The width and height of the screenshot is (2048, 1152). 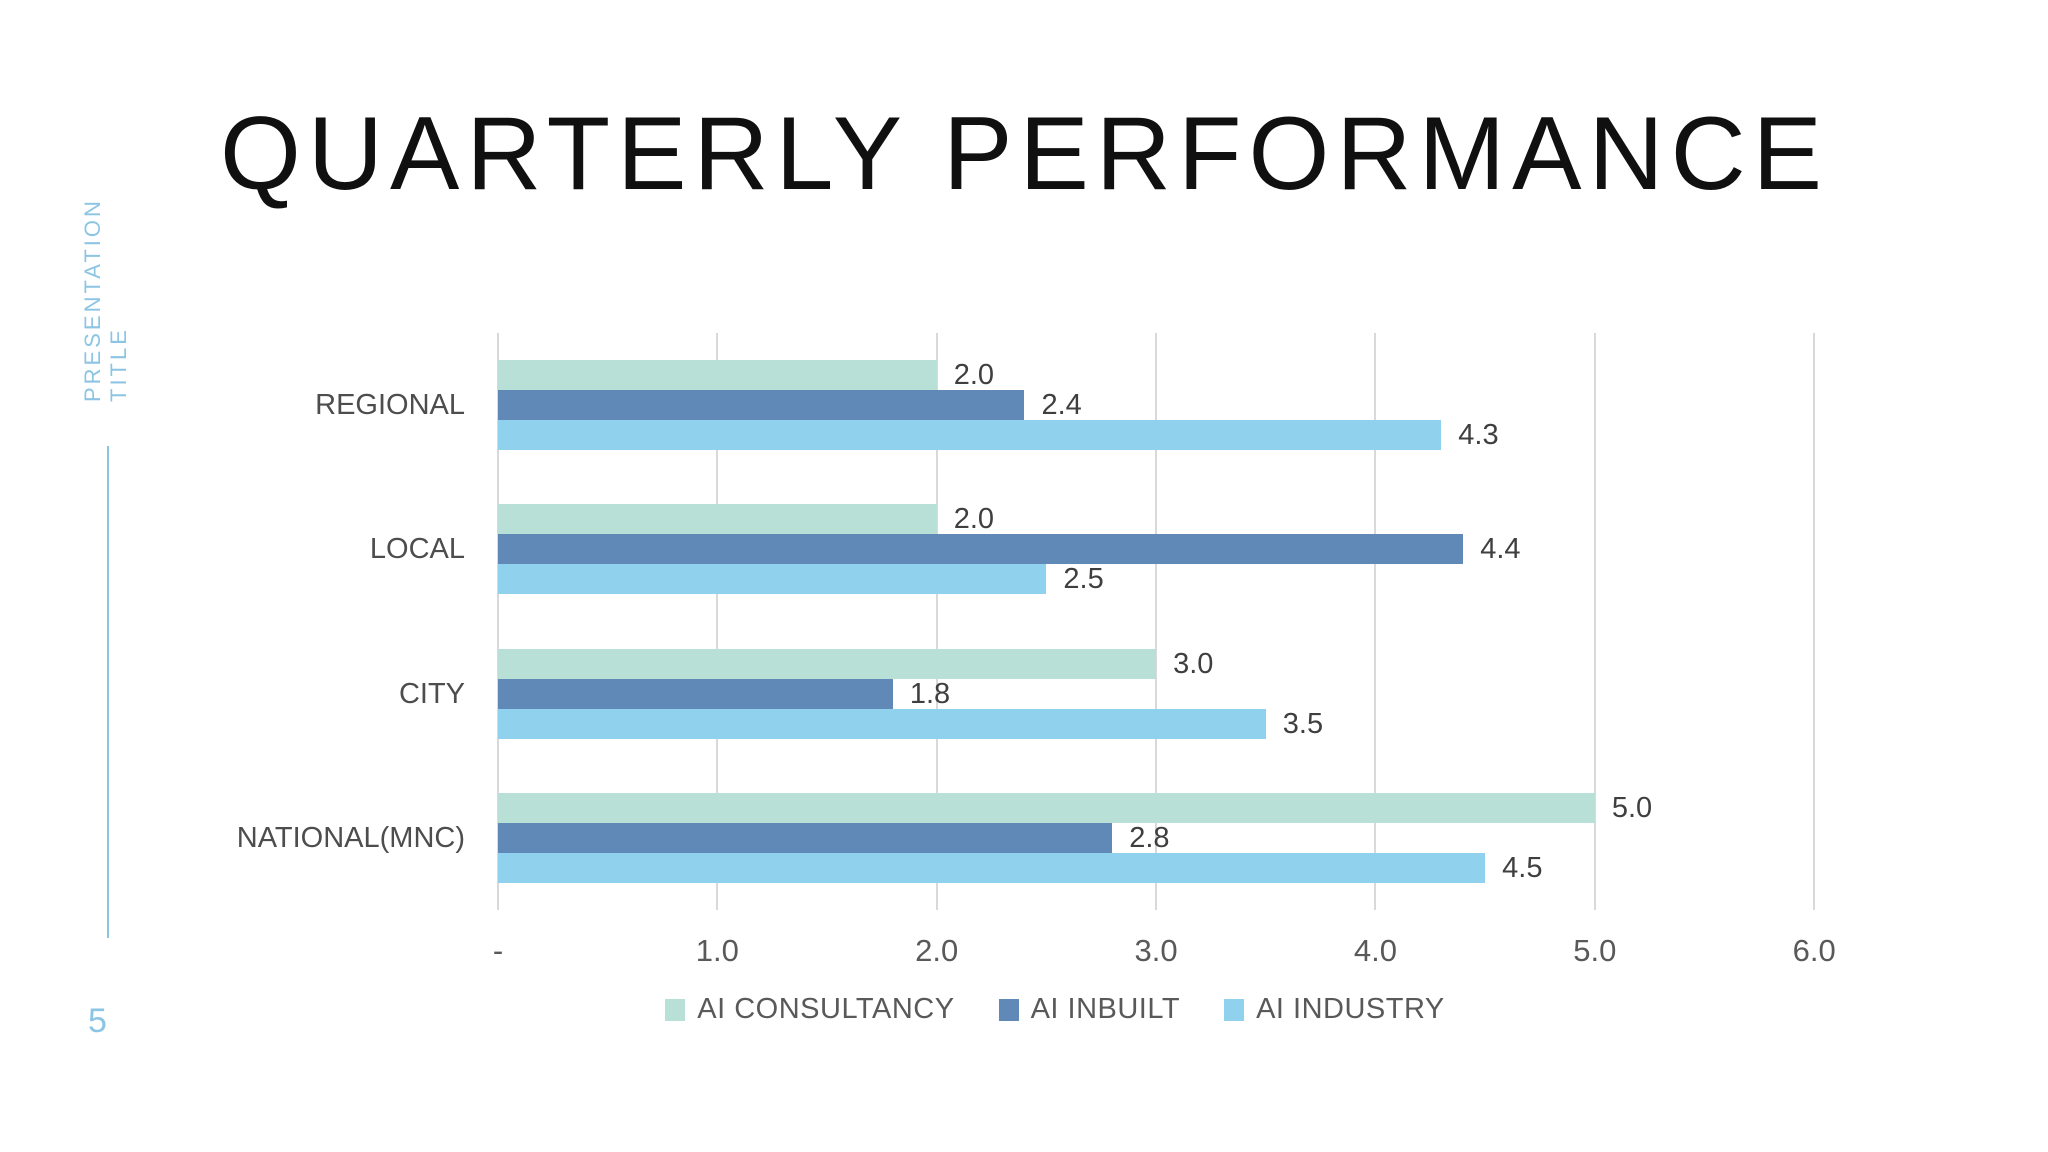 I want to click on legend-item: AI CONSULTANCY, so click(x=809, y=1009).